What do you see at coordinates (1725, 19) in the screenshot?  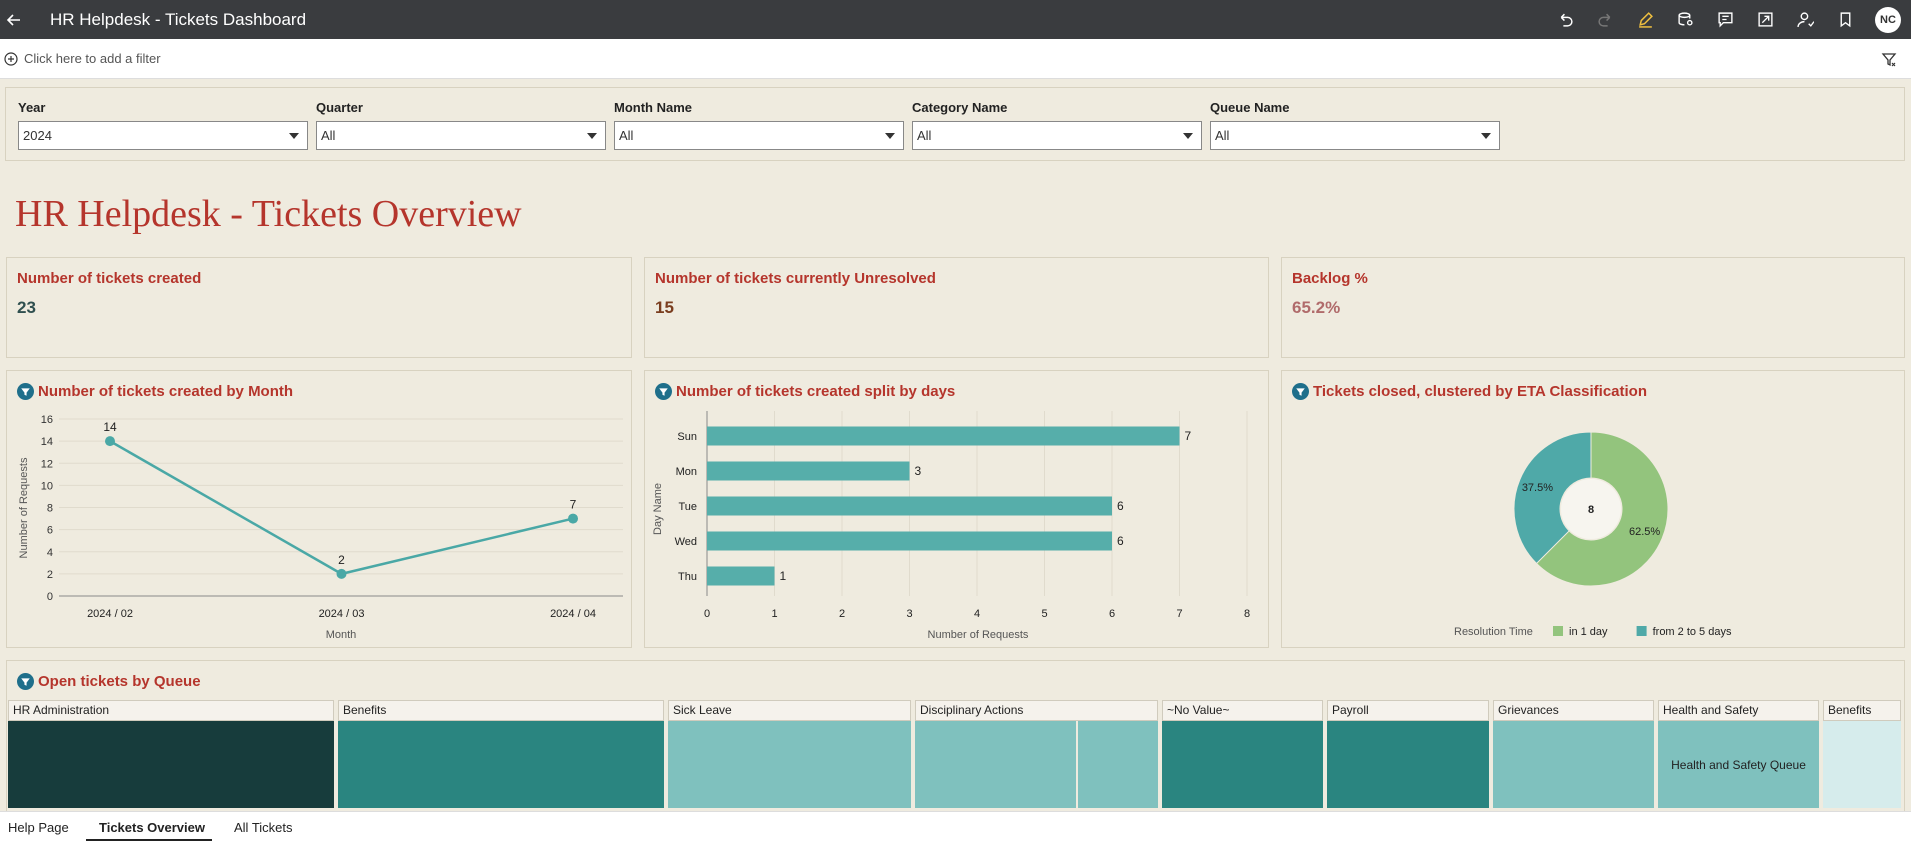 I see `comments-button` at bounding box center [1725, 19].